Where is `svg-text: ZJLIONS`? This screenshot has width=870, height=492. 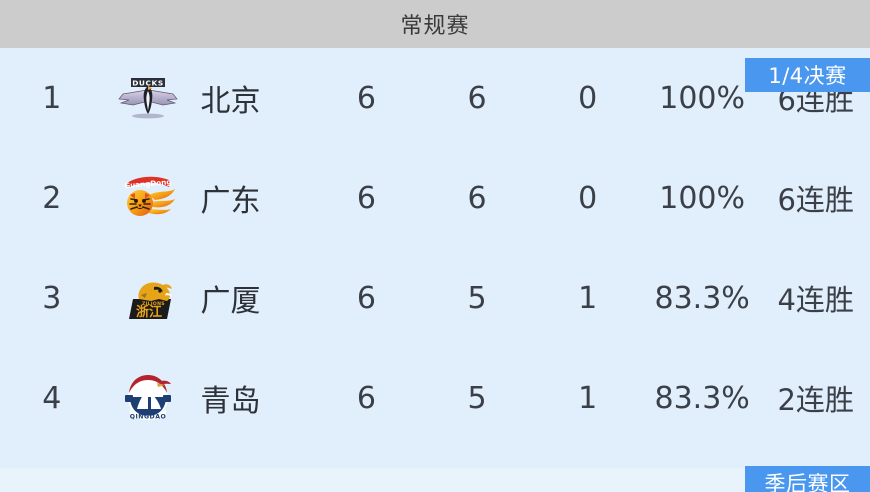 svg-text: ZJLIONS is located at coordinates (153, 304).